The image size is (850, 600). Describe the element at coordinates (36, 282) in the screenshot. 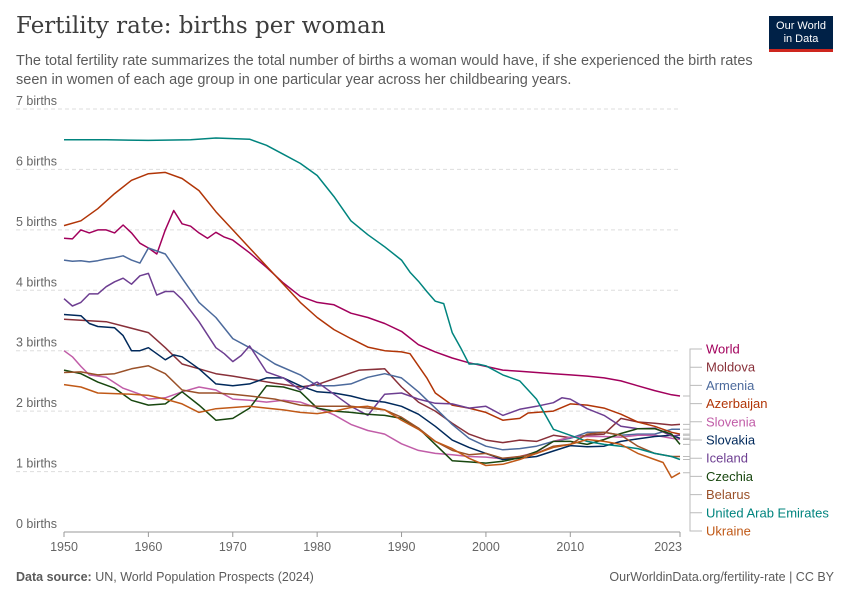

I see `y-tick-label: 4 births` at that location.